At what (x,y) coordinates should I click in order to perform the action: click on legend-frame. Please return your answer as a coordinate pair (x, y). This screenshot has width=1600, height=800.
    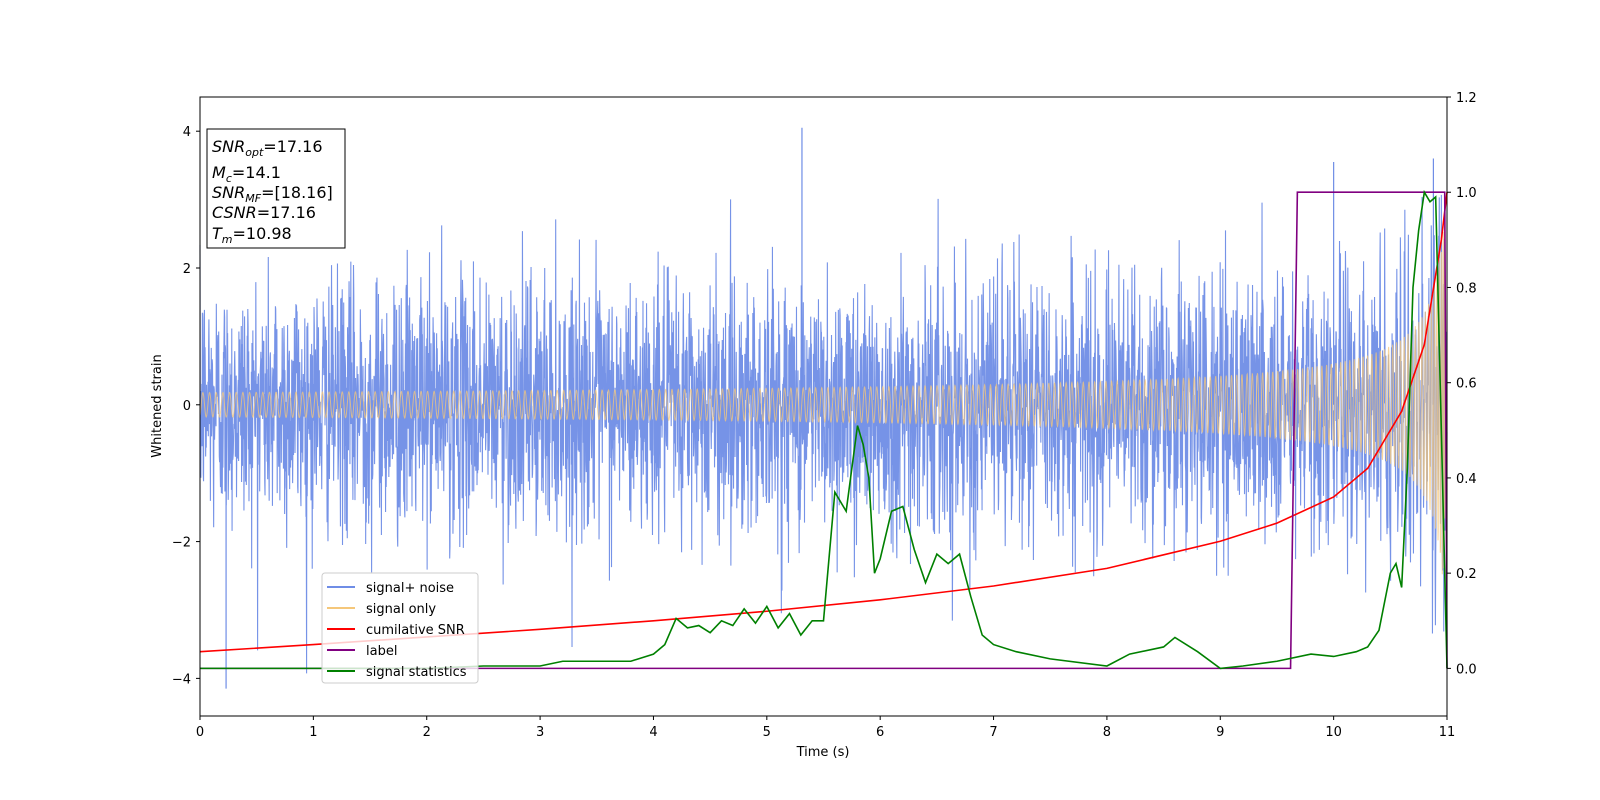
    Looking at the image, I should click on (400, 628).